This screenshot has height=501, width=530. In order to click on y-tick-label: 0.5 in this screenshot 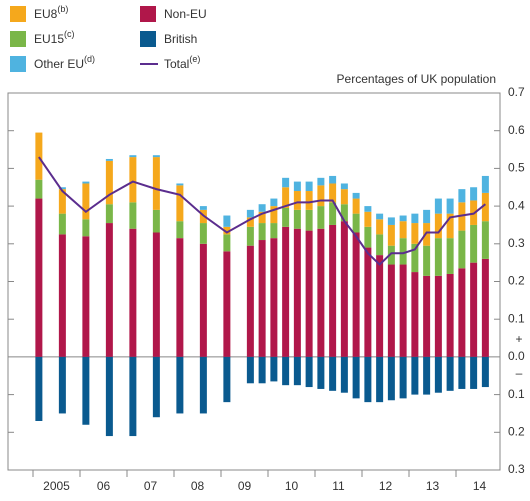, I will do `click(516, 168)`.